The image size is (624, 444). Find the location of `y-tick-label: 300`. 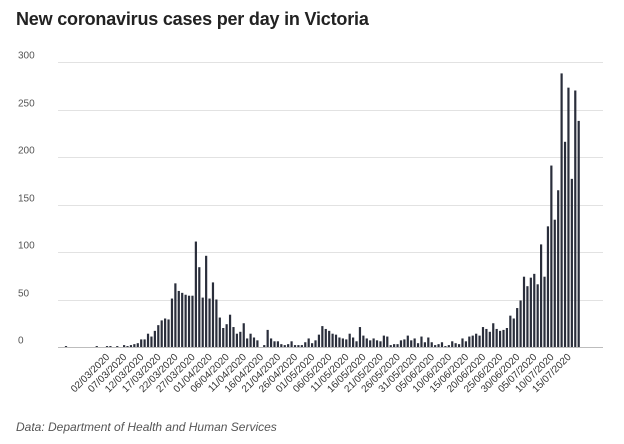

y-tick-label: 300 is located at coordinates (26, 56).